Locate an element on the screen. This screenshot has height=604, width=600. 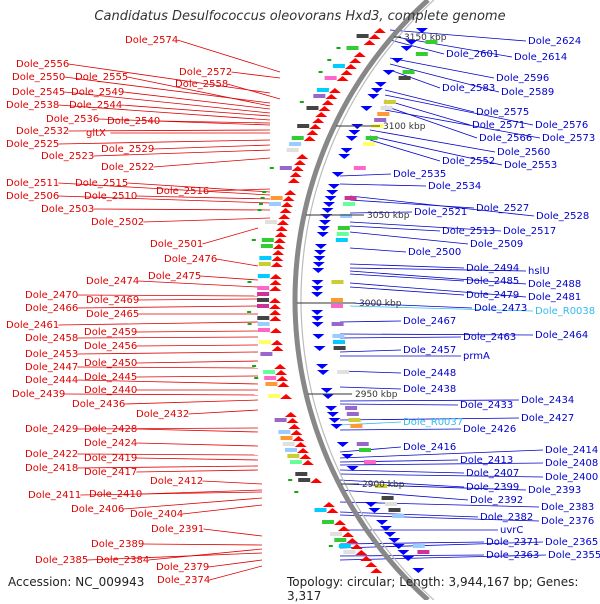
right-gene-label: Dole_2535 is located at coordinates (419, 174).